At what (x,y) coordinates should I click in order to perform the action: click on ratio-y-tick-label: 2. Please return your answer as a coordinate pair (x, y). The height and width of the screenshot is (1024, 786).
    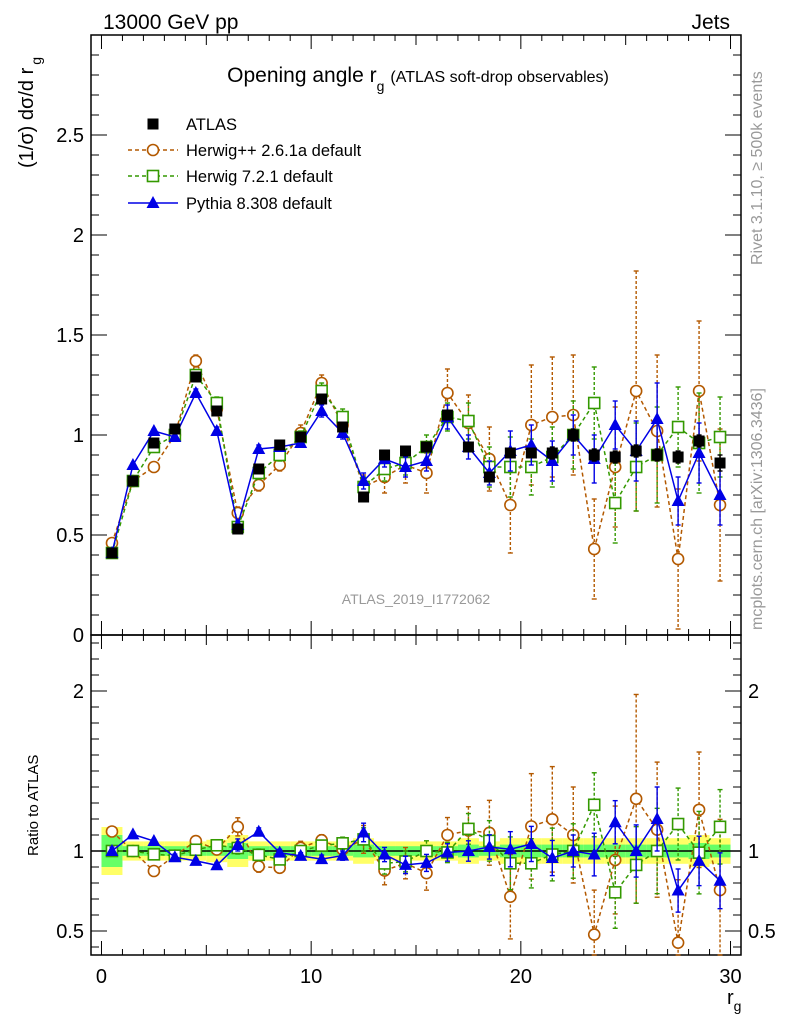
    Looking at the image, I should click on (78, 692).